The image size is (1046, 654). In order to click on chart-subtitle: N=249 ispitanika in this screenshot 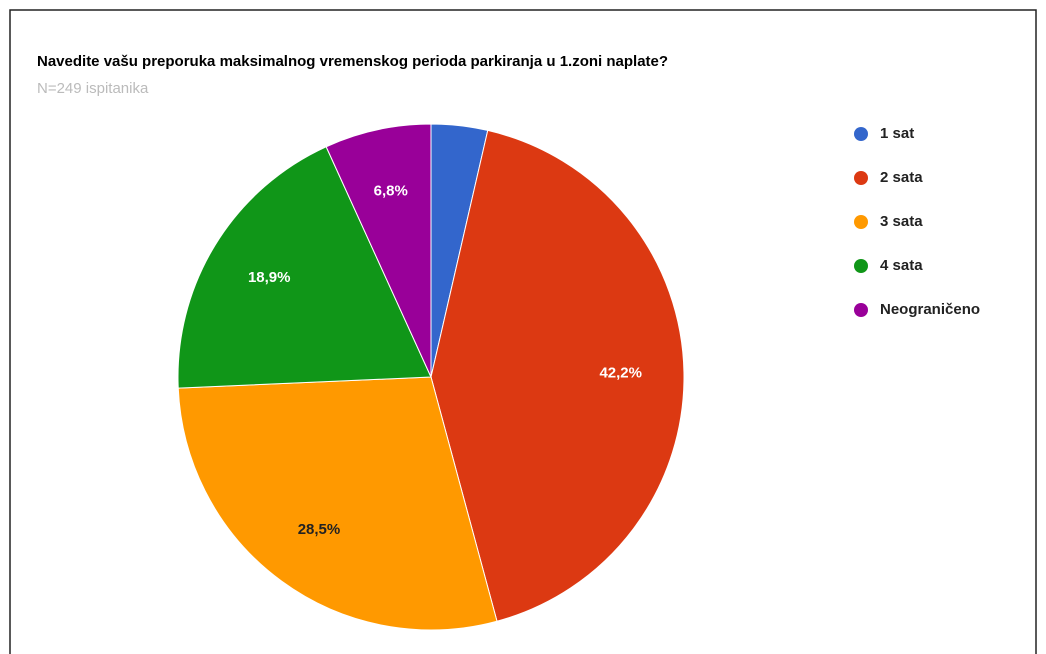, I will do `click(93, 88)`.